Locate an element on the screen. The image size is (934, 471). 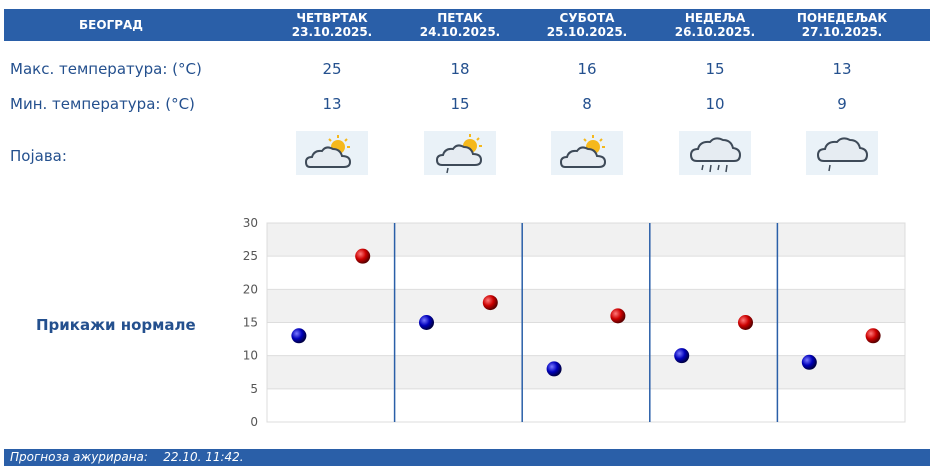
header-bar is located at coordinates (467, 25).